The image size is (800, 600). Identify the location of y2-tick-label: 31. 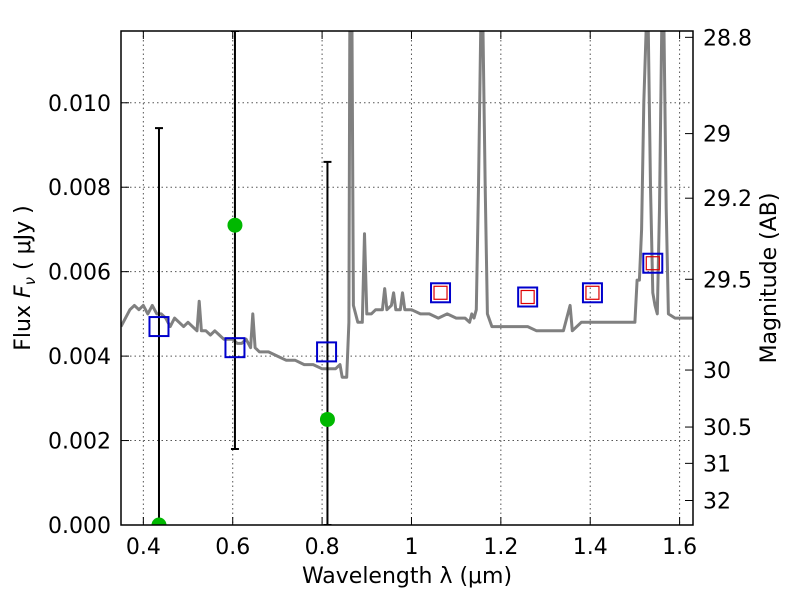
(717, 464).